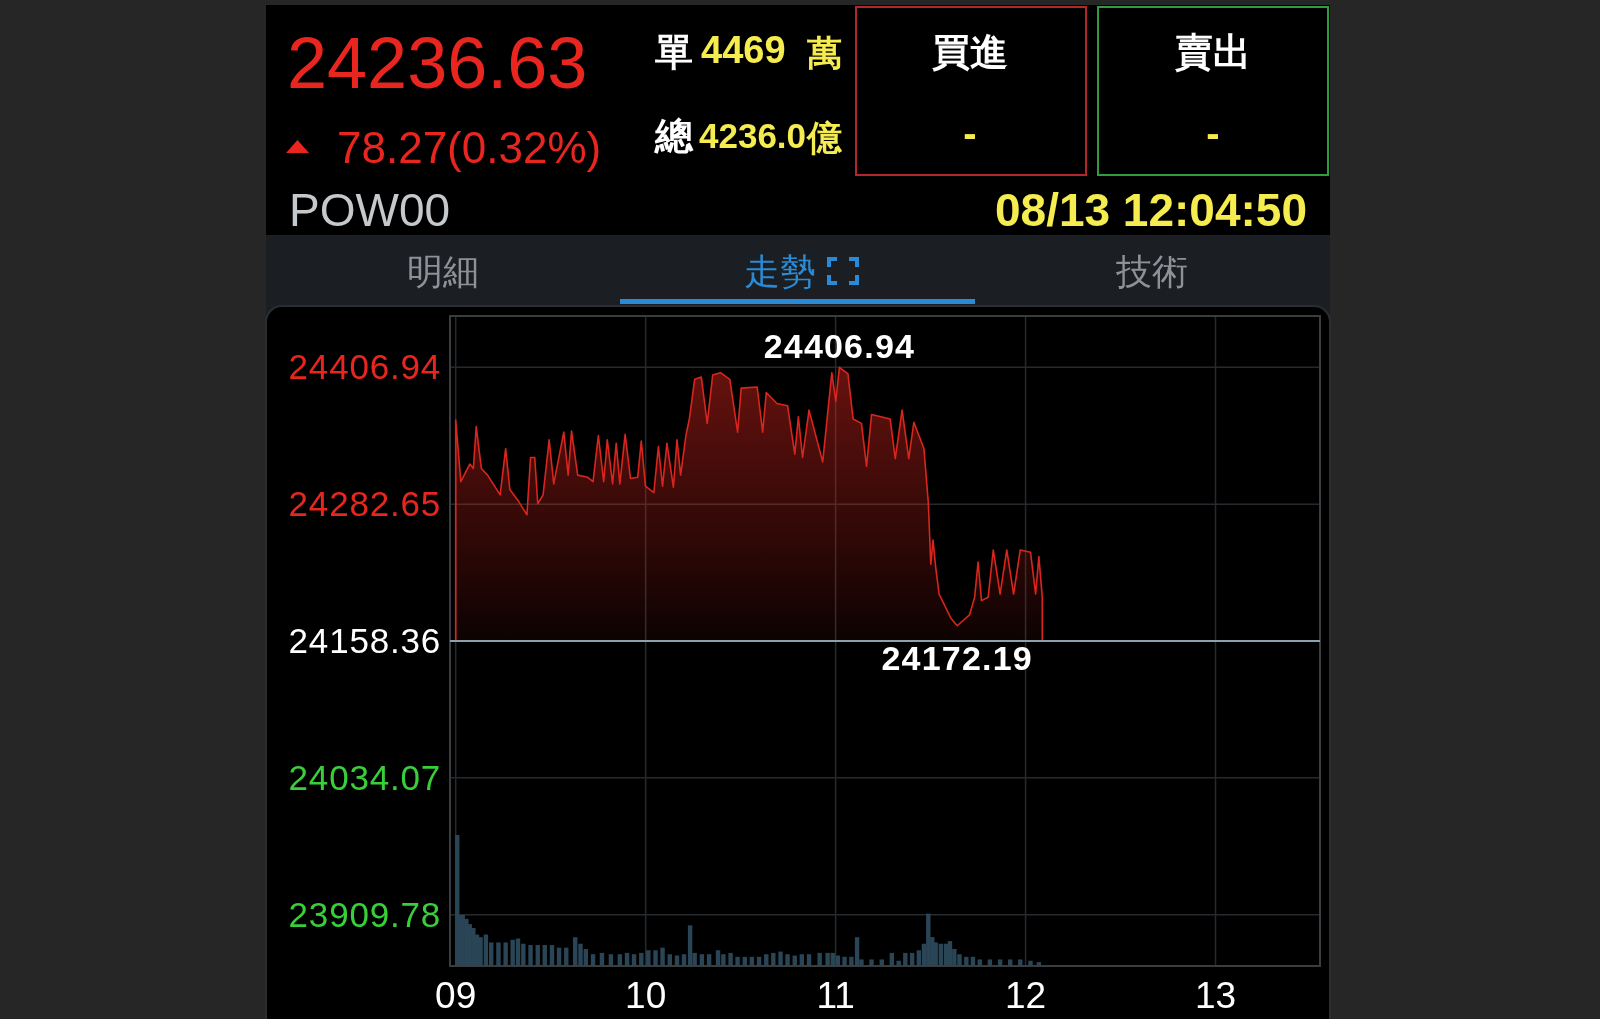 Image resolution: width=1600 pixels, height=1019 pixels. What do you see at coordinates (1025, 995) in the screenshot?
I see `x-tick-label: 12` at bounding box center [1025, 995].